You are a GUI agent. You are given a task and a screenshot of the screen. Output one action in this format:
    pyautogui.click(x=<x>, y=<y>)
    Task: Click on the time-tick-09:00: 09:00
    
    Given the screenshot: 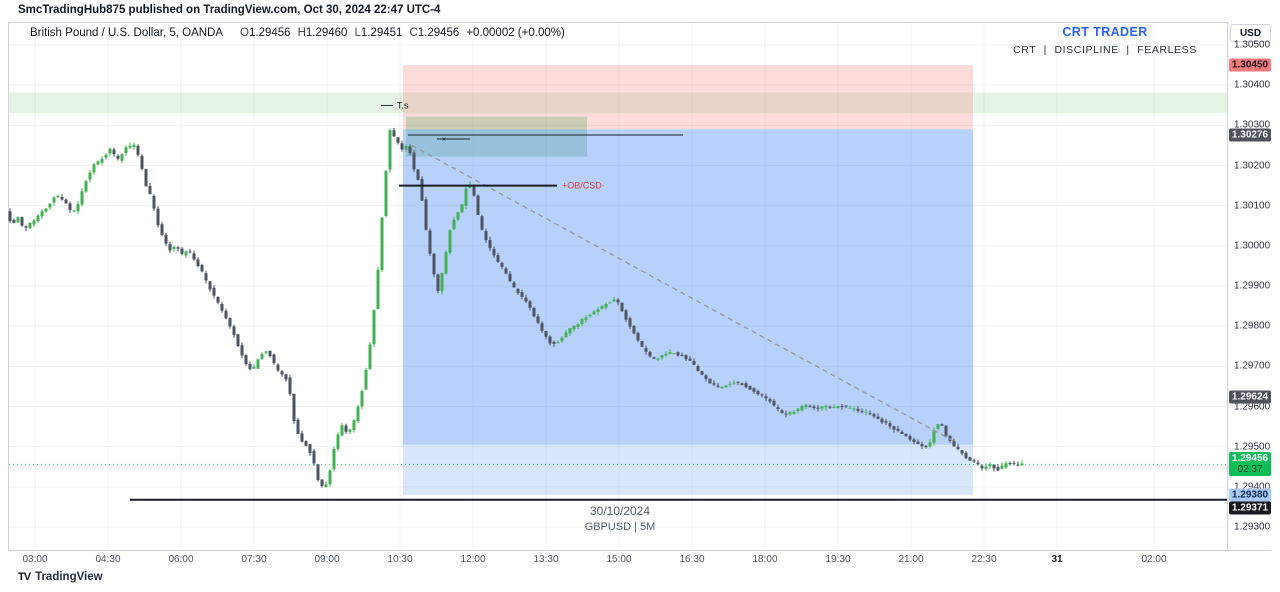 What is the action you would take?
    pyautogui.click(x=327, y=559)
    